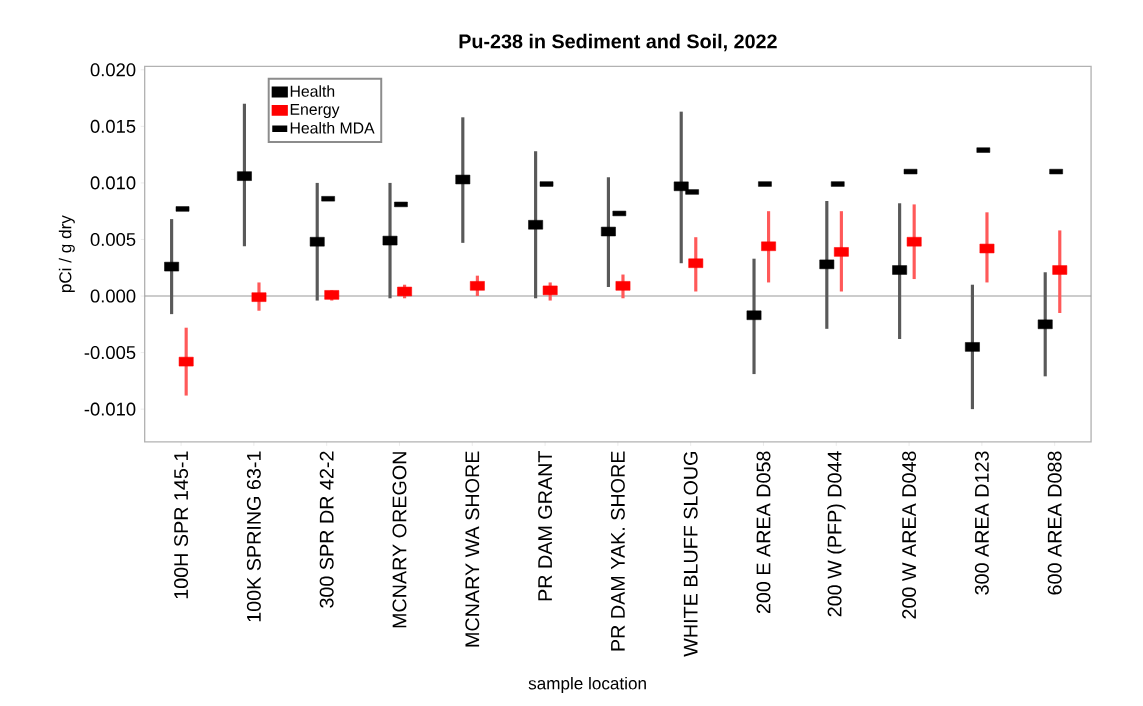 The image size is (1143, 706). I want to click on y-tick-label: -0.010, so click(110, 409).